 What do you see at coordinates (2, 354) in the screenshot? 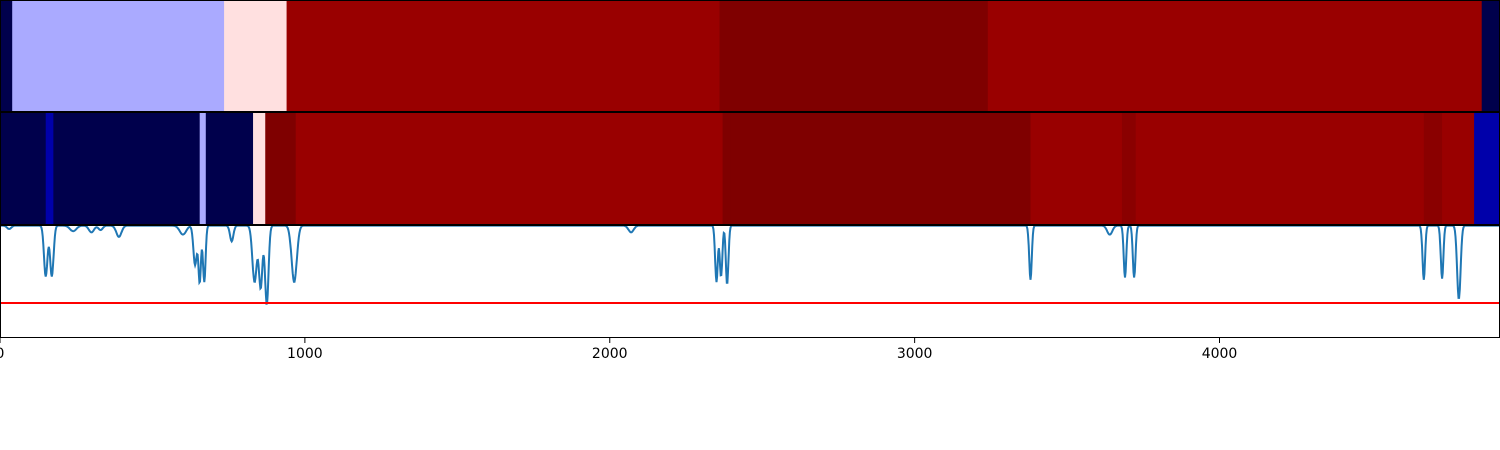
I see `x-tick-label-0: 0` at bounding box center [2, 354].